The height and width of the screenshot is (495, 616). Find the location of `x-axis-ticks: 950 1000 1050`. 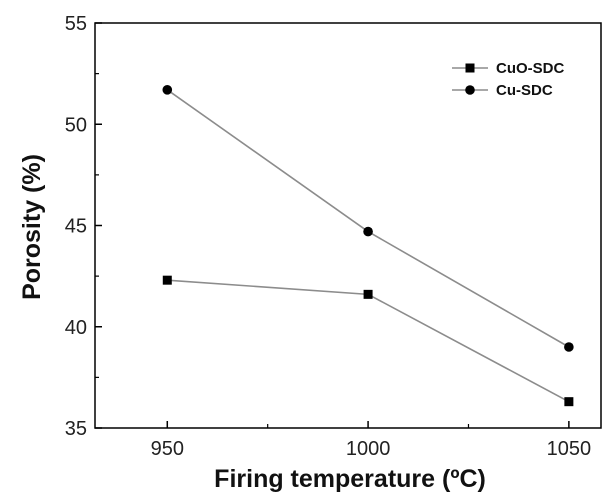

x-axis-ticks: 950 1000 1050 is located at coordinates (371, 440).